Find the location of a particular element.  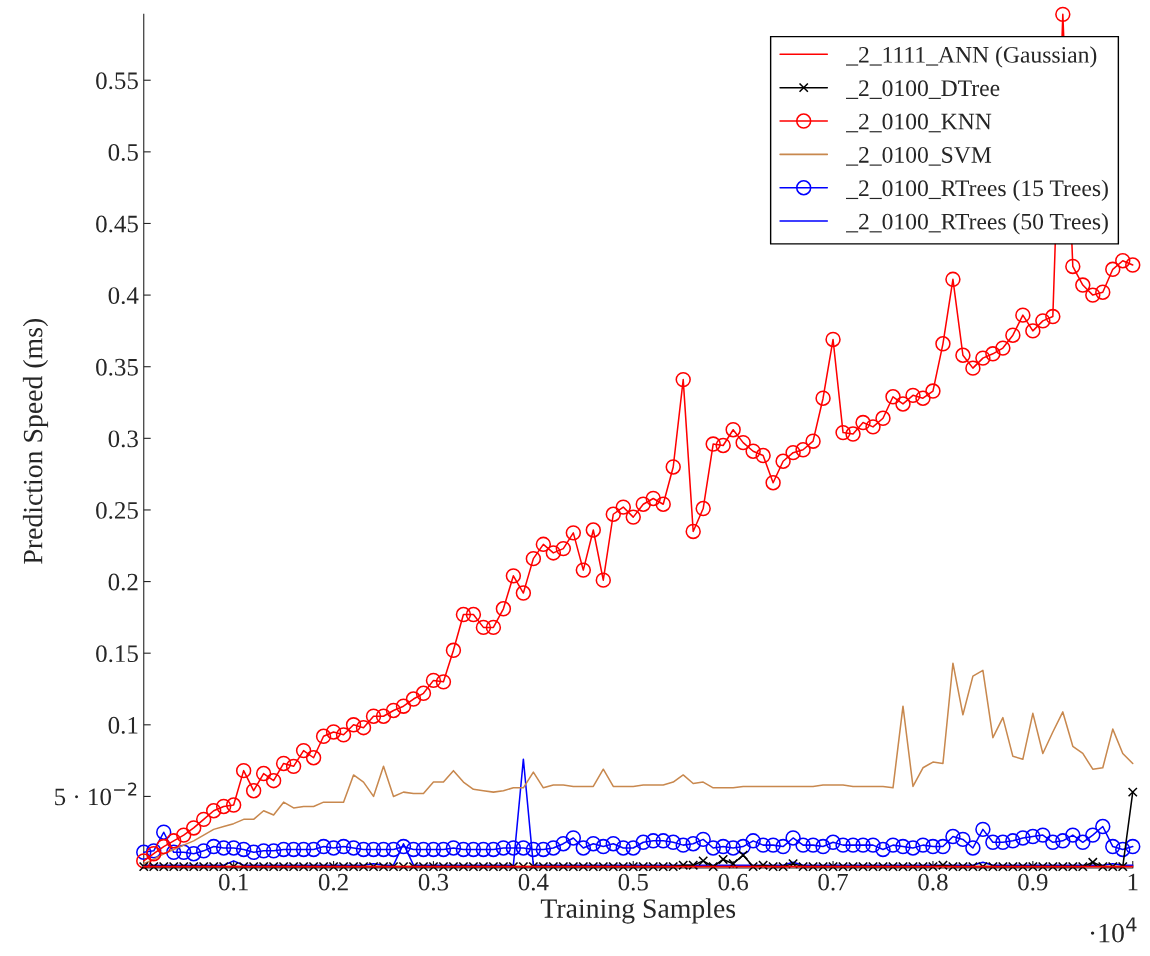

y-tick-label: 0.5 is located at coordinates (123, 152).